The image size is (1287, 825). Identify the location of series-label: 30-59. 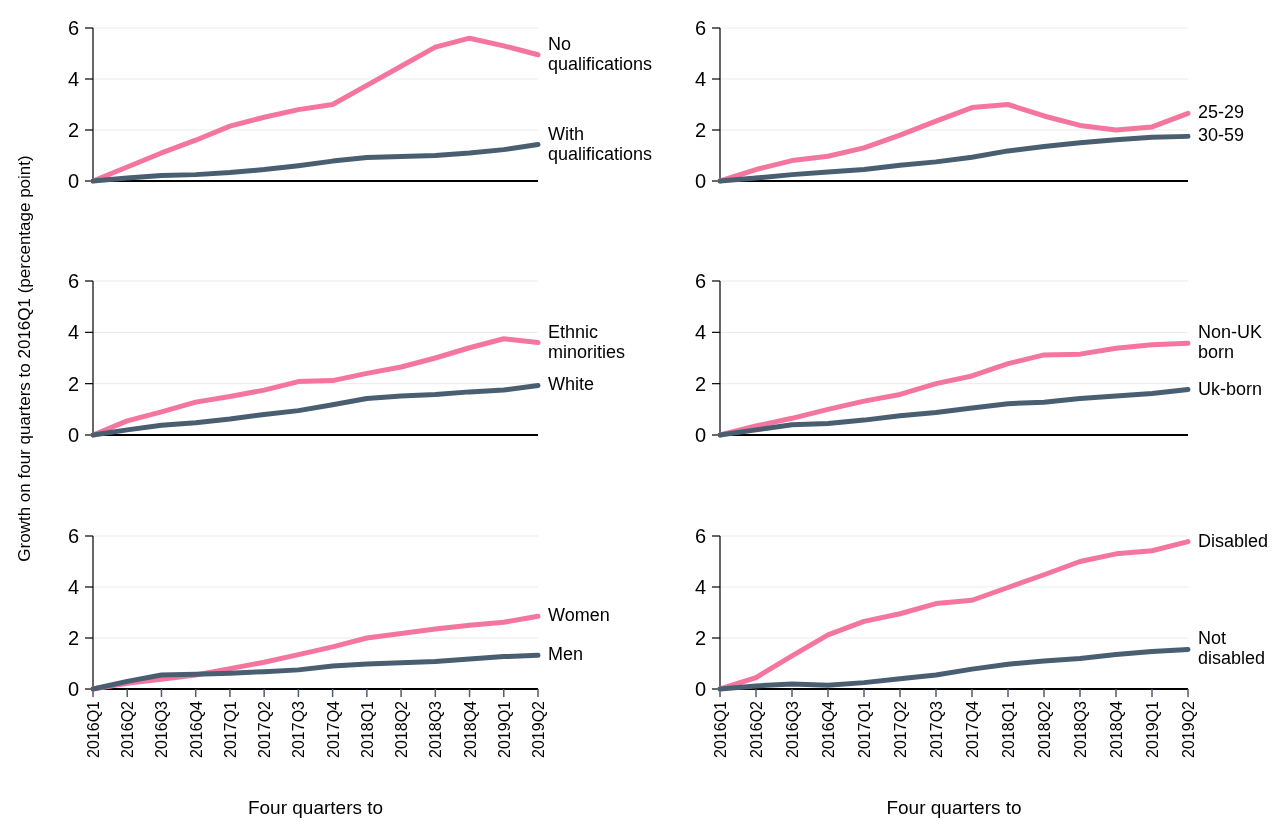
(1221, 135).